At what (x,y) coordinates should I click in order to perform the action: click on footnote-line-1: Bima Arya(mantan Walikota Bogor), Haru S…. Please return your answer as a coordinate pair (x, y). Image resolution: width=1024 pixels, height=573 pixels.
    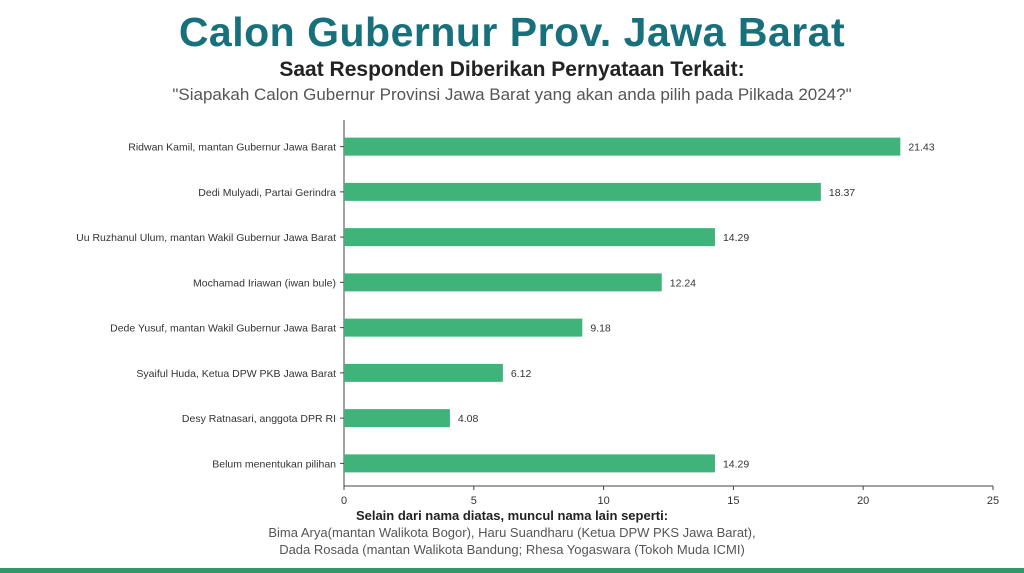
    Looking at the image, I should click on (512, 532).